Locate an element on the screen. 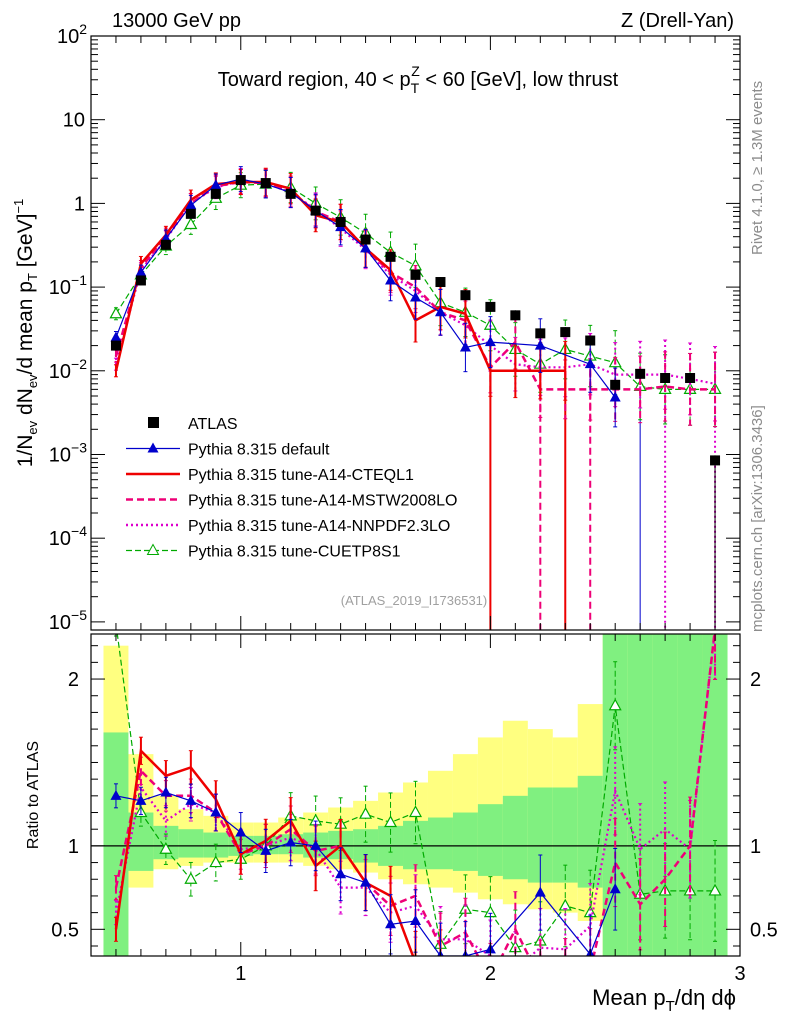 This screenshot has width=786, height=1024. title-rest: < 60 [GeV], low thrust is located at coordinates (519, 80).